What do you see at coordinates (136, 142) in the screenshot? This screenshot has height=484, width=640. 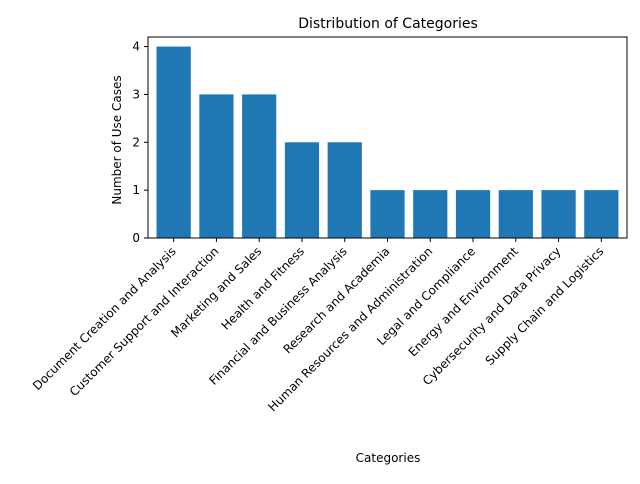 I see `y-tick-label-2: 2` at bounding box center [136, 142].